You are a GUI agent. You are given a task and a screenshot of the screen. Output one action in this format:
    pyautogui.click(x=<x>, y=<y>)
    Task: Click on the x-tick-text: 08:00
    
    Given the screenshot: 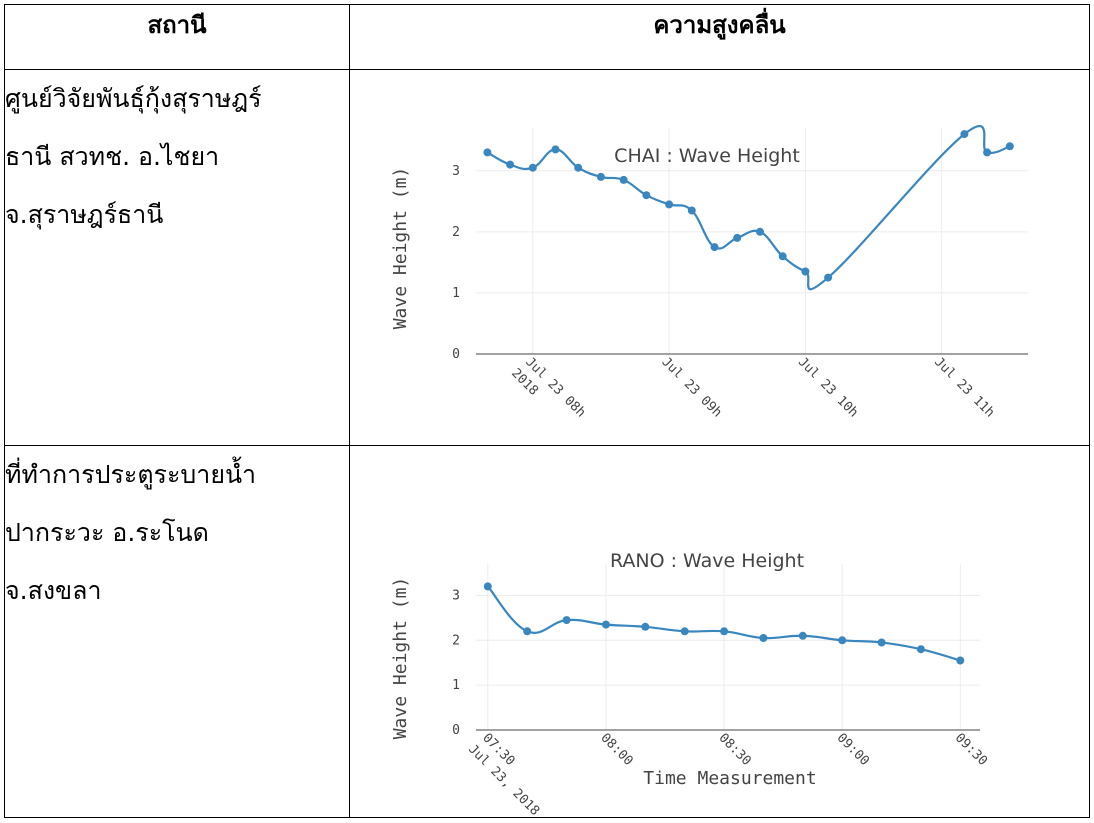 What is the action you would take?
    pyautogui.click(x=616, y=750)
    